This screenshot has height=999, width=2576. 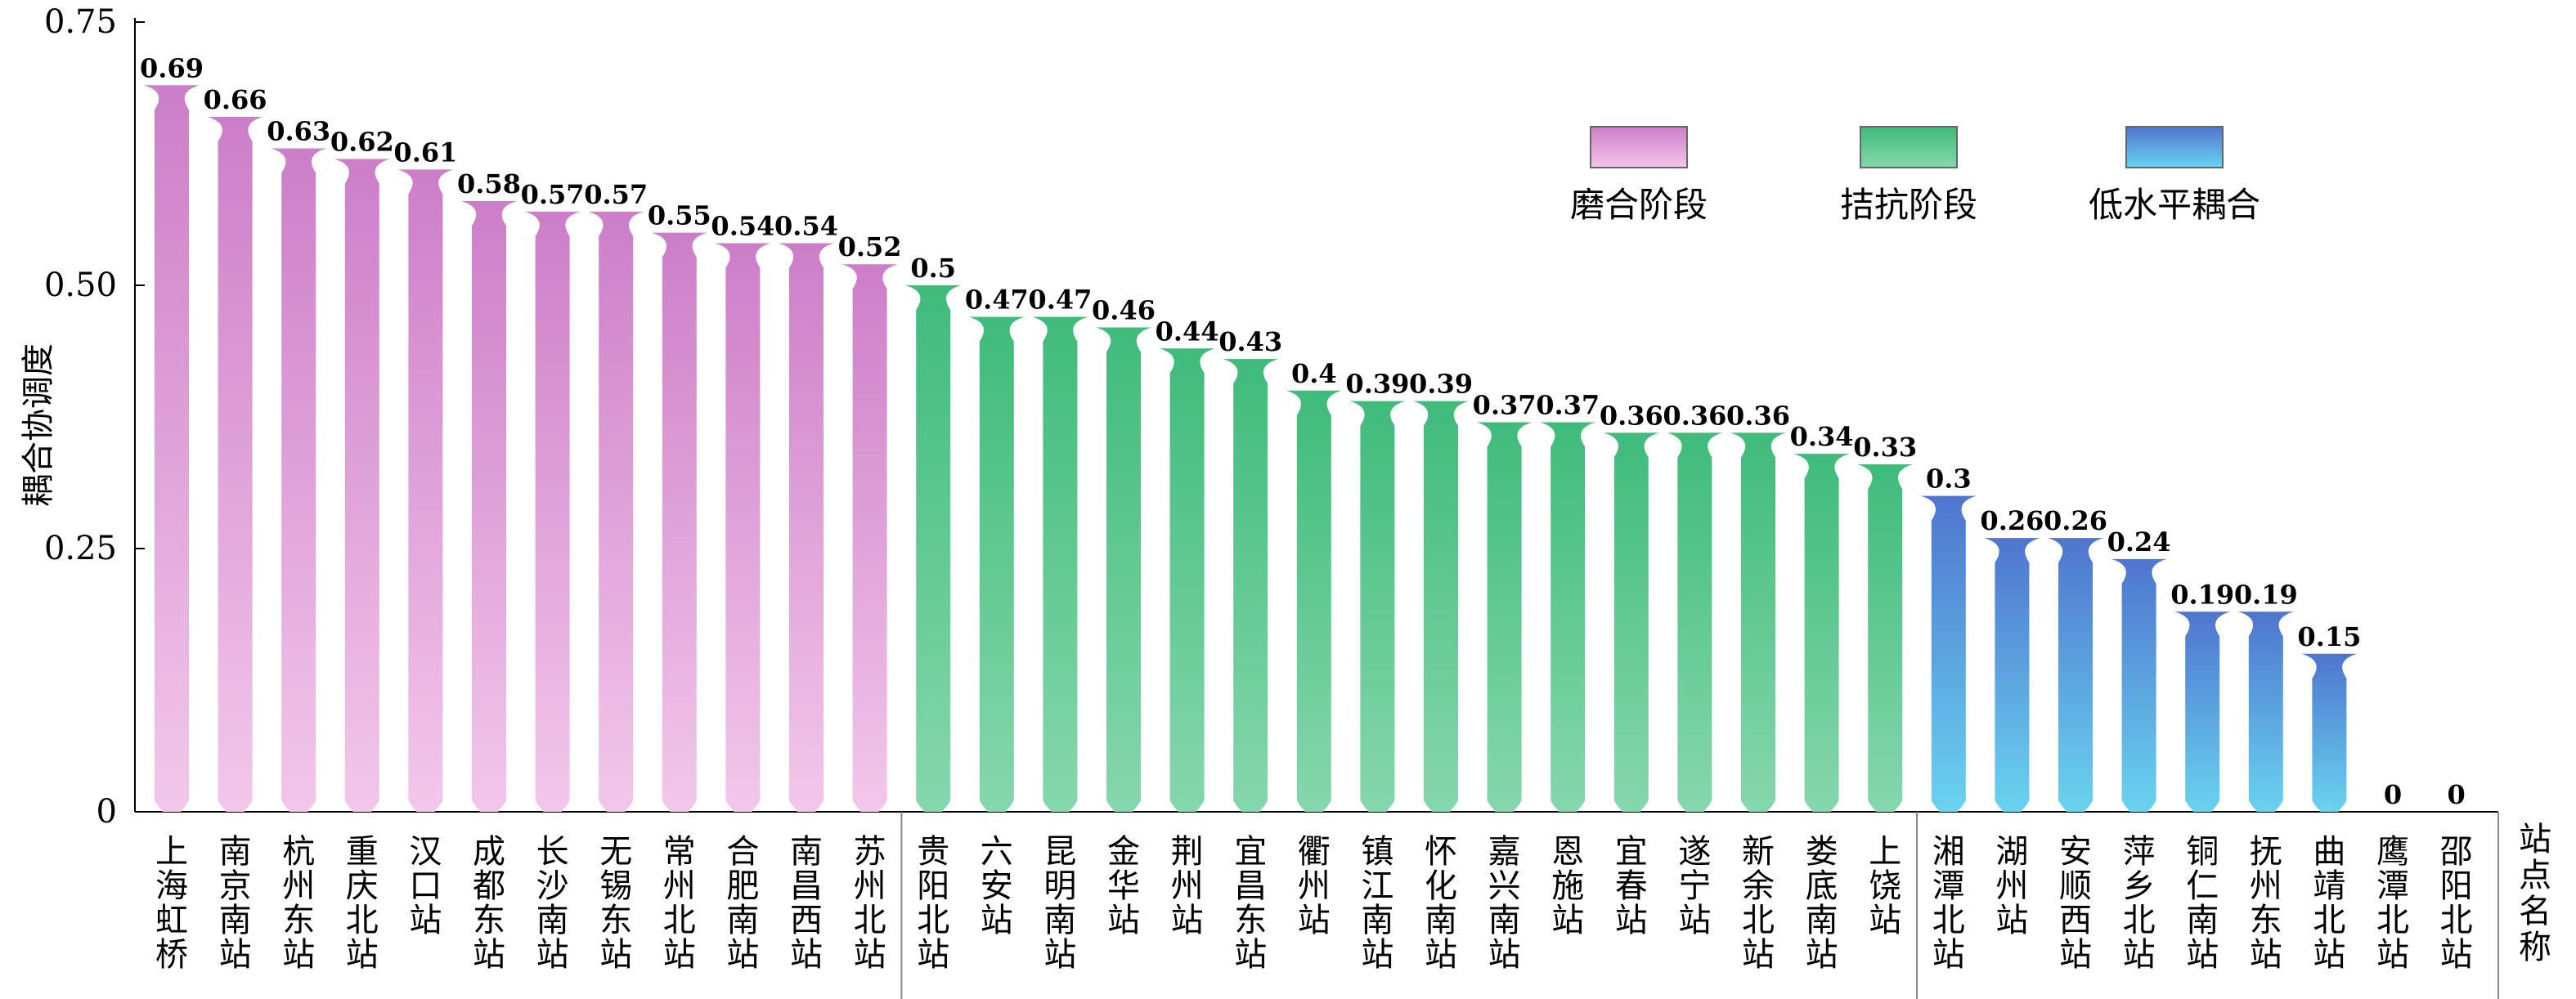 I want to click on category-label-char: 阳, so click(x=2456, y=886).